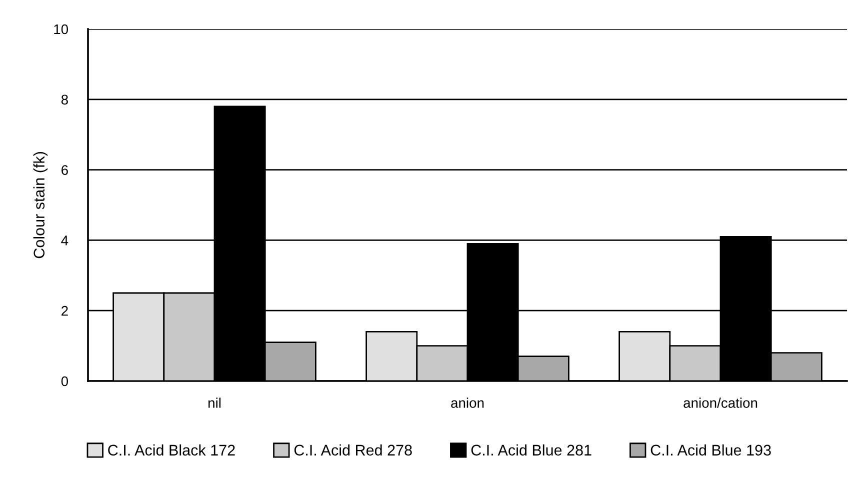 The width and height of the screenshot is (859, 482). Describe the element at coordinates (353, 450) in the screenshot. I see `legend-label: C.I. Acid Red 278` at that location.